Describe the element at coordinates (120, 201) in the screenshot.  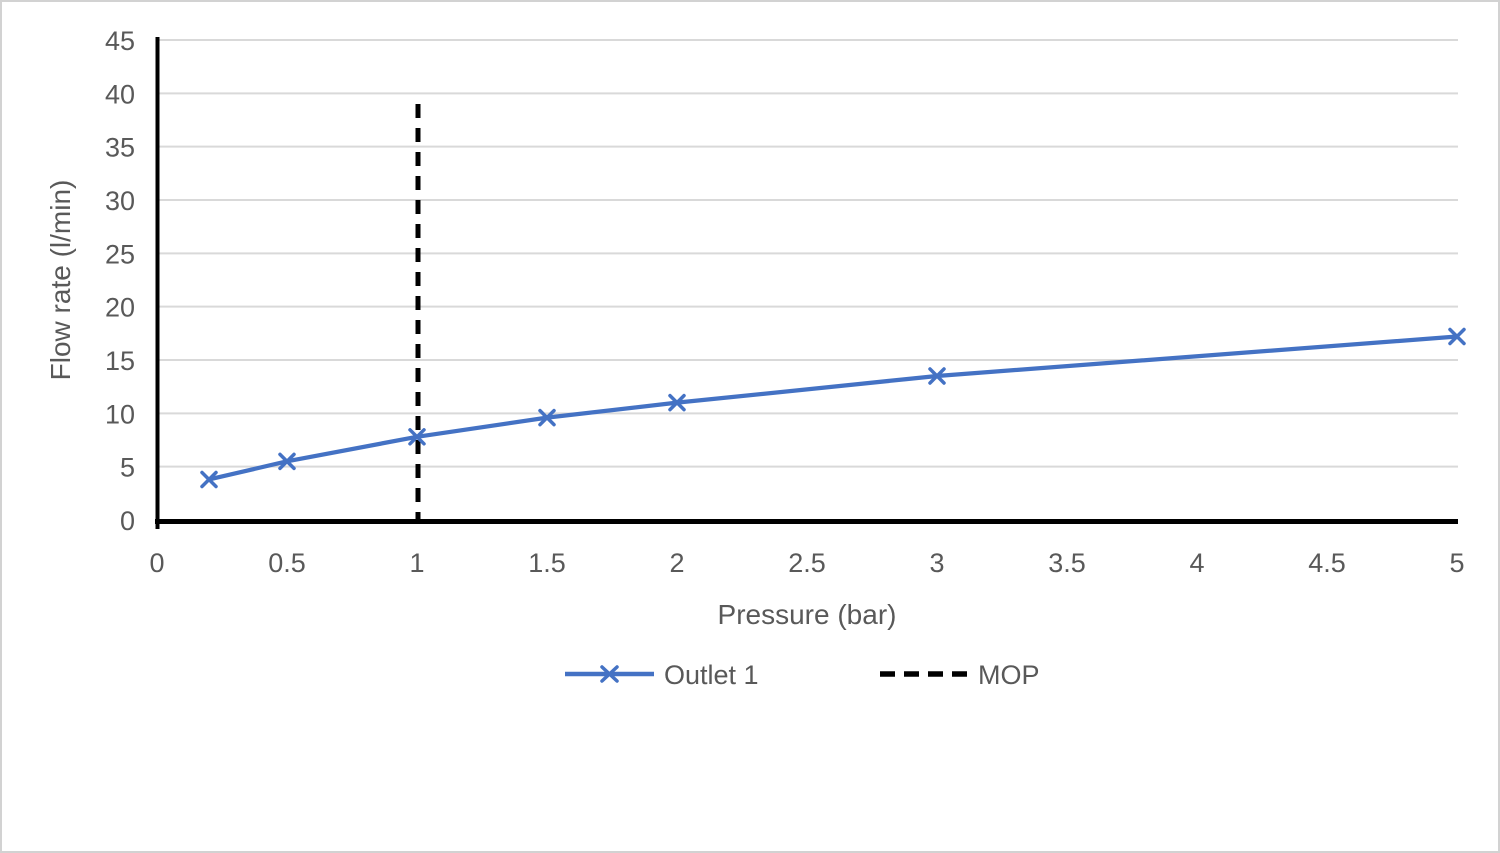
I see `y-tick-label-30: 30` at that location.